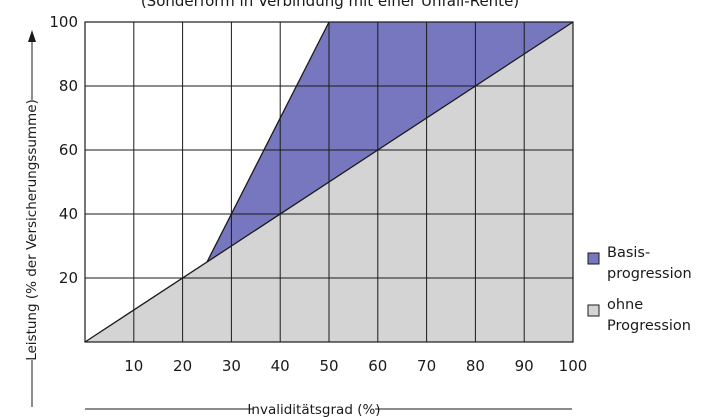 The width and height of the screenshot is (717, 417). Describe the element at coordinates (268, 142) in the screenshot. I see `line-basis-progression` at that location.